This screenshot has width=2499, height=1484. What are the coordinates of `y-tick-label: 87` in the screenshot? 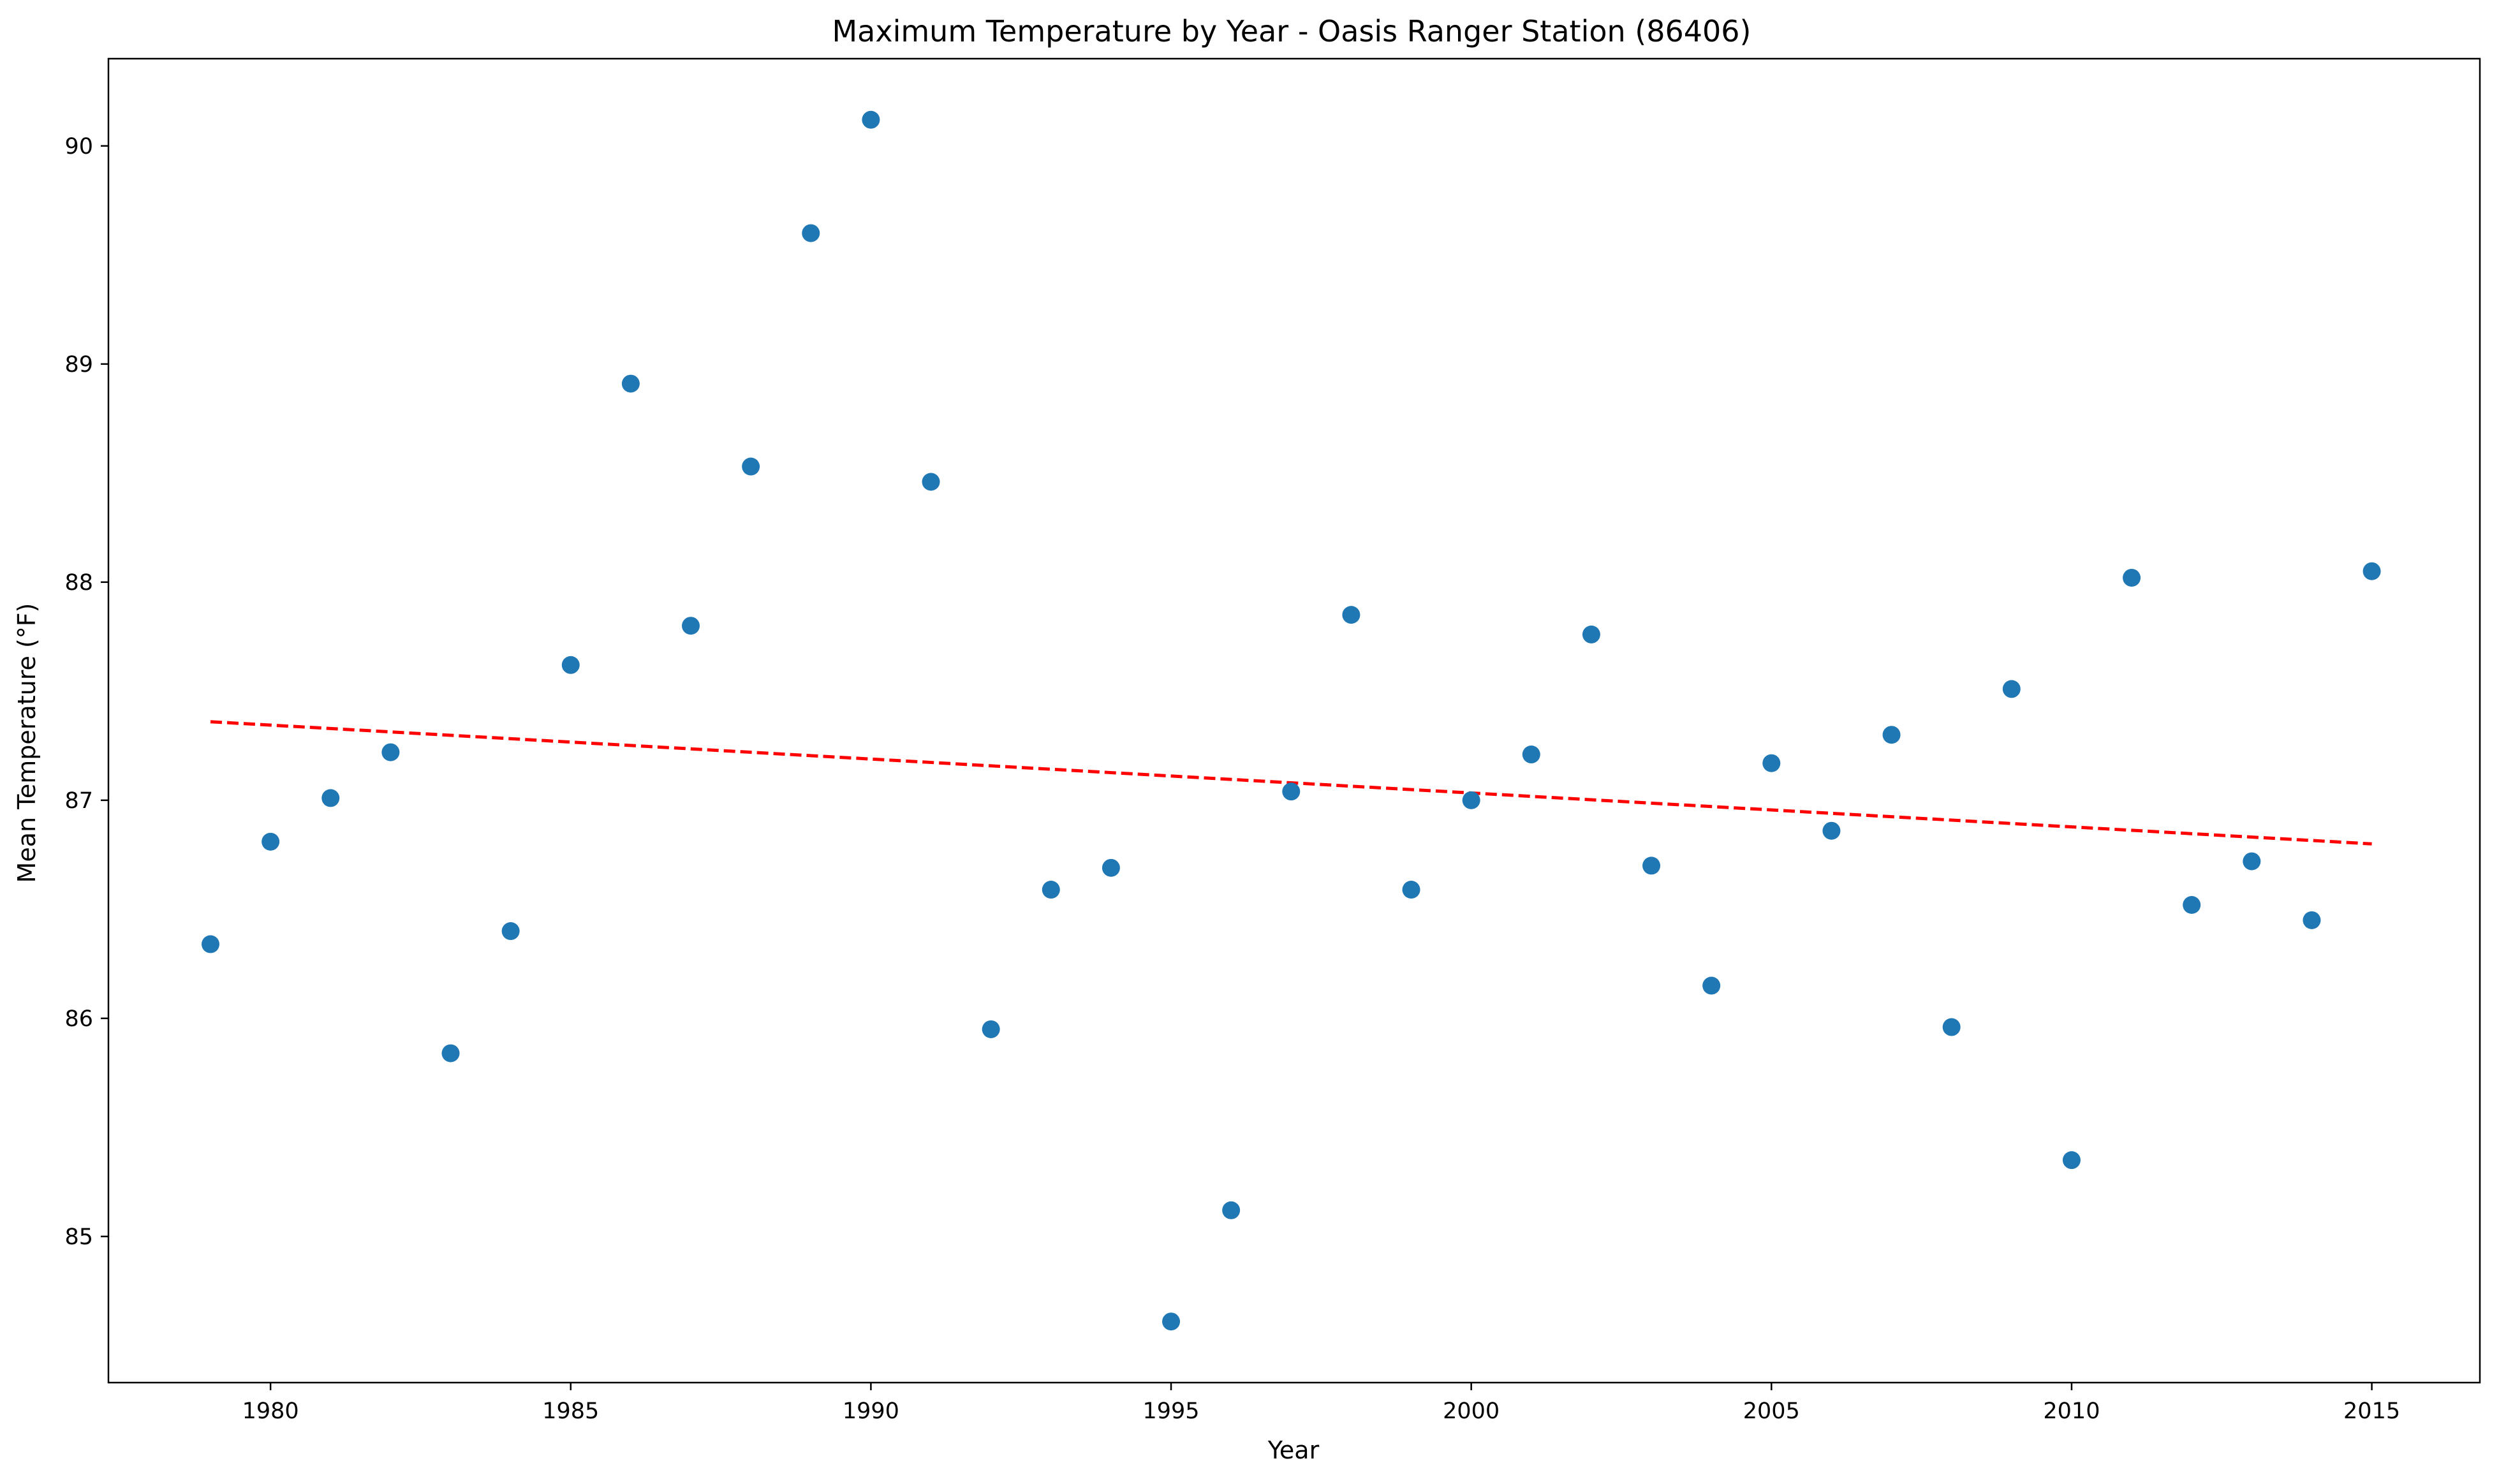 It's located at (78, 801).